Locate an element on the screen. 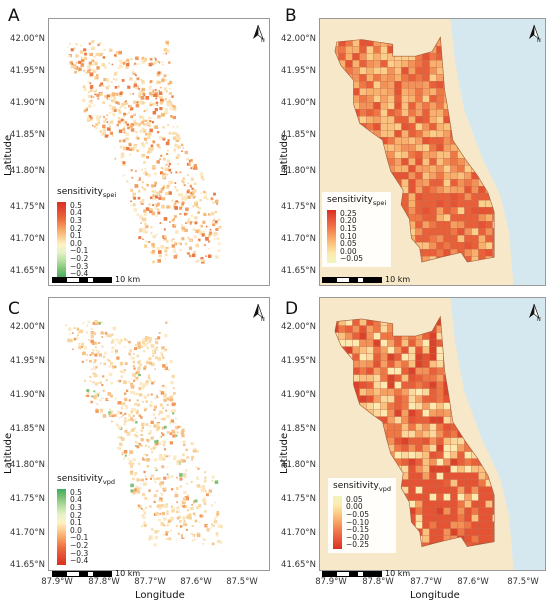 This screenshot has height=606, width=550. legend-label: 0.25 is located at coordinates (348, 213).